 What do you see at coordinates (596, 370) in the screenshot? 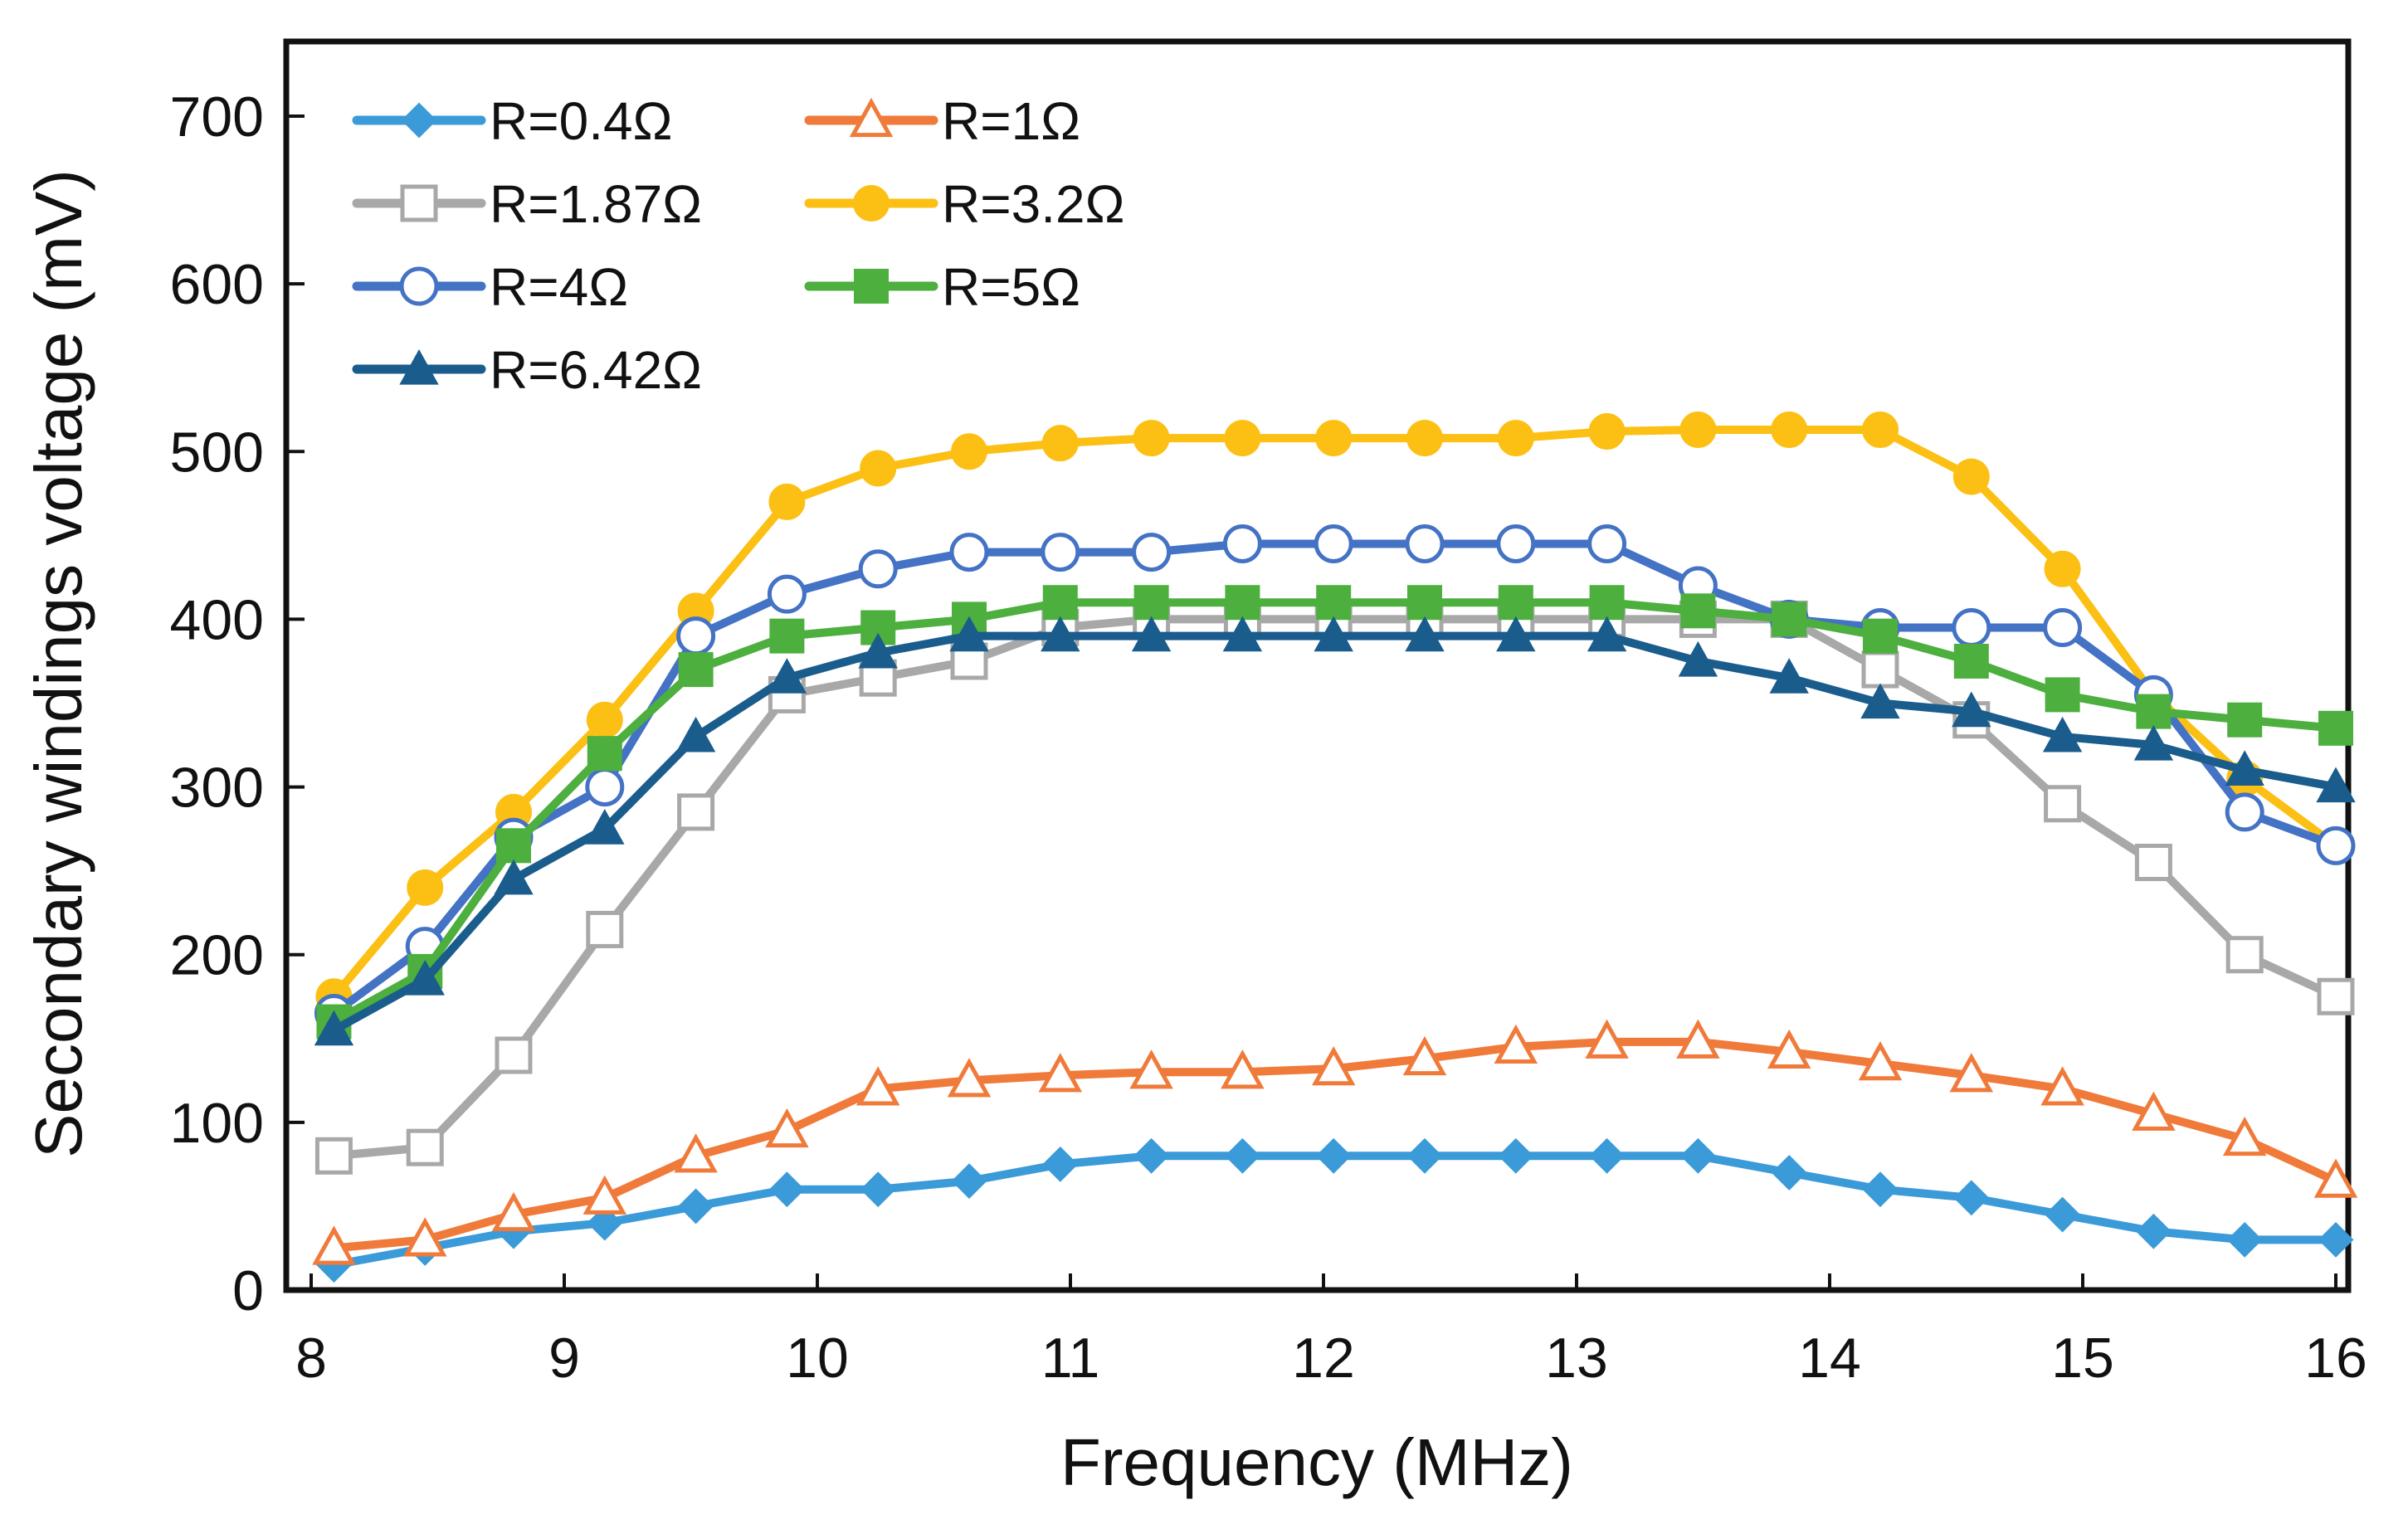
I see `legend-label: R=6.42Ω` at bounding box center [596, 370].